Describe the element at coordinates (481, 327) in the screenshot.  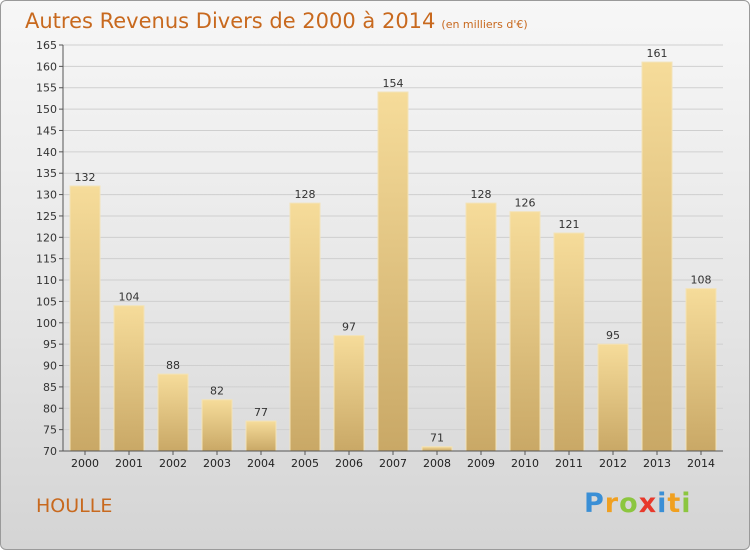
I see `bar-2009` at that location.